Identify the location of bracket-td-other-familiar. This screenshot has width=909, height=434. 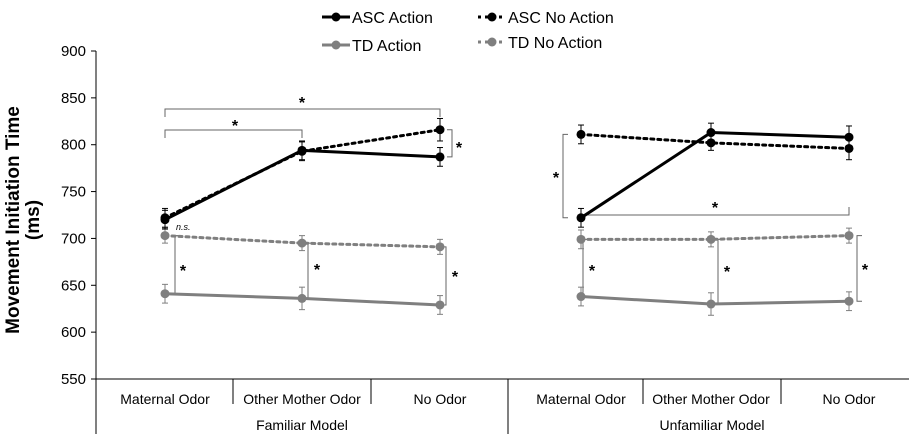
(310, 270).